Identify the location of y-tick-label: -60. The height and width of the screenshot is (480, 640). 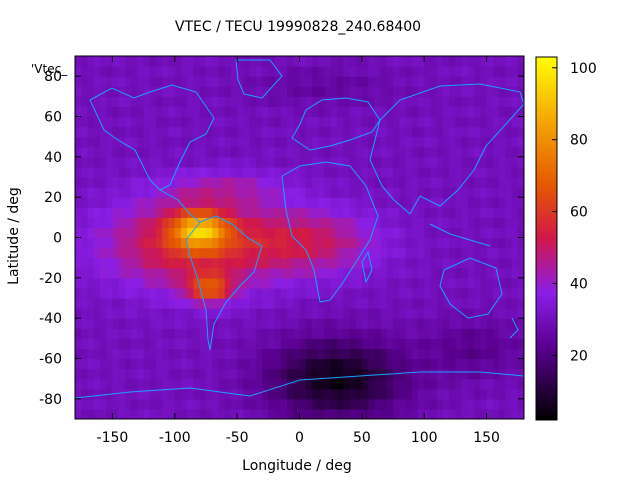
(50, 360).